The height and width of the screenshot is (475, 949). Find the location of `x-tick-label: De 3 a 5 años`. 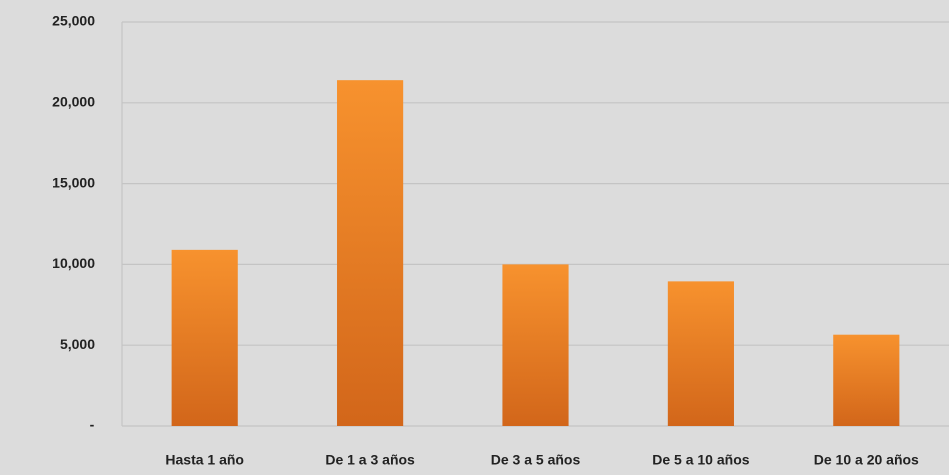

x-tick-label: De 3 a 5 años is located at coordinates (536, 460).